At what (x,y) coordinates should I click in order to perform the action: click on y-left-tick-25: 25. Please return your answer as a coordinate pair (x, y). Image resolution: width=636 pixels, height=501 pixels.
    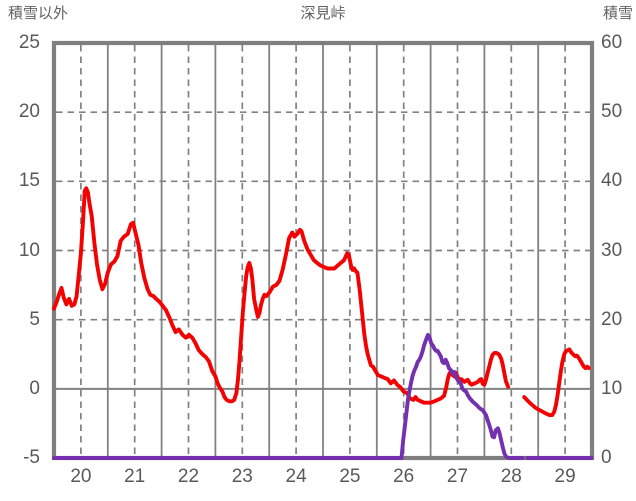
    Looking at the image, I should click on (29, 42).